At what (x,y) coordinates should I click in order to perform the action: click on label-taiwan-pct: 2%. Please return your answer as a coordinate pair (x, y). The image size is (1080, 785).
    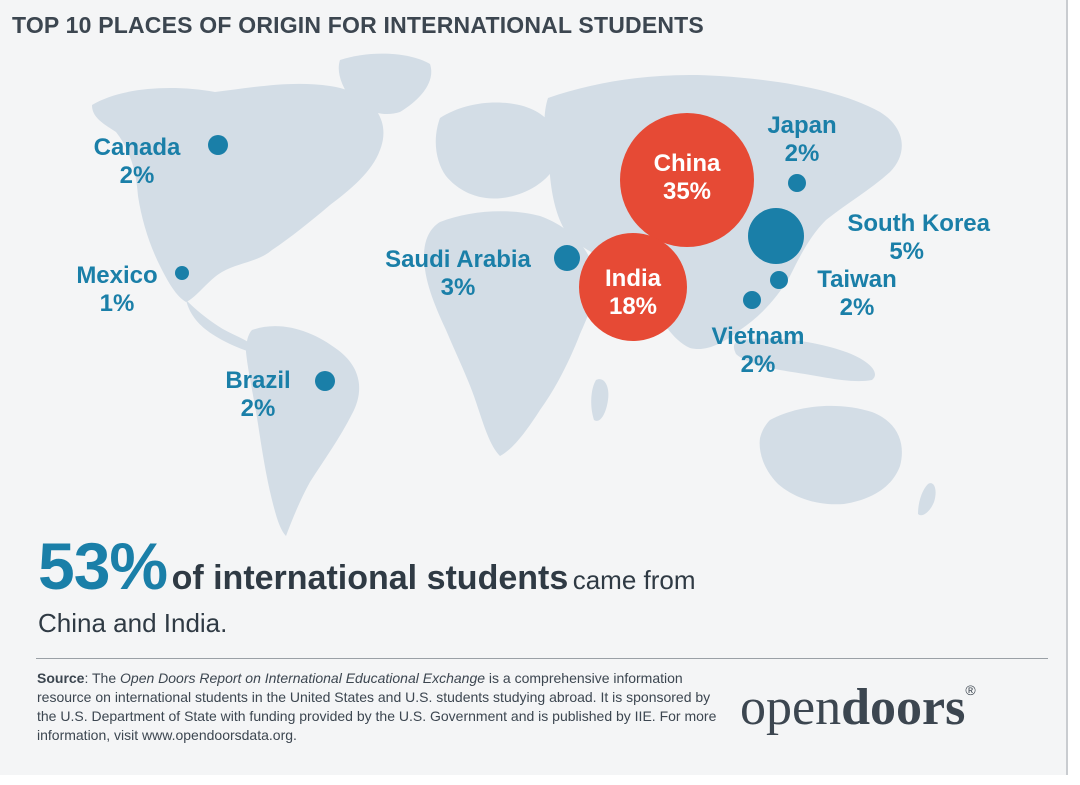
    Looking at the image, I should click on (857, 307).